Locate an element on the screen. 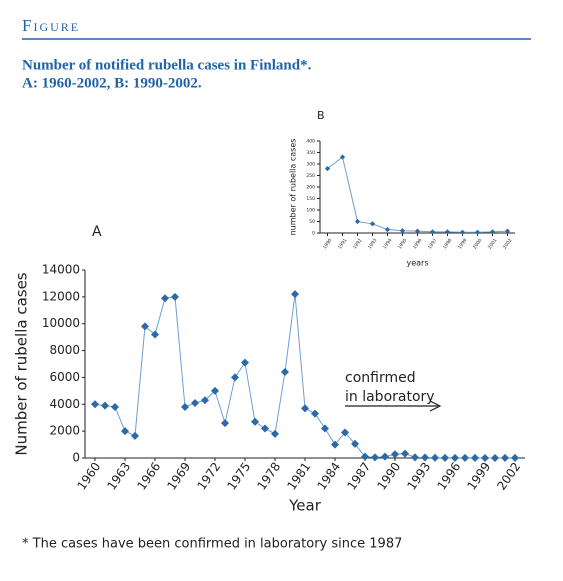 This screenshot has height=581, width=563. x-tick-label: 1991 is located at coordinates (343, 243).